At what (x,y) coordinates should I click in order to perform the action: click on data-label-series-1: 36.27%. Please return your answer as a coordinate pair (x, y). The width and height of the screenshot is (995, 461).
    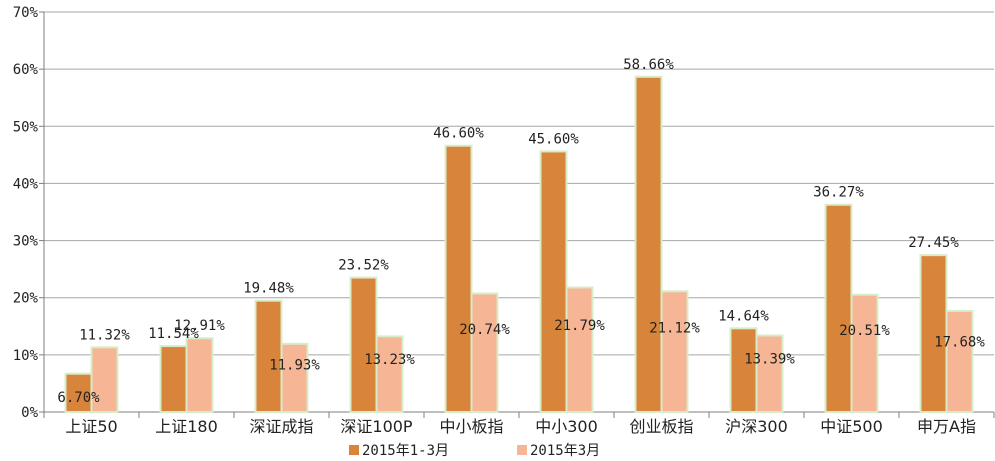
    Looking at the image, I should click on (838, 193).